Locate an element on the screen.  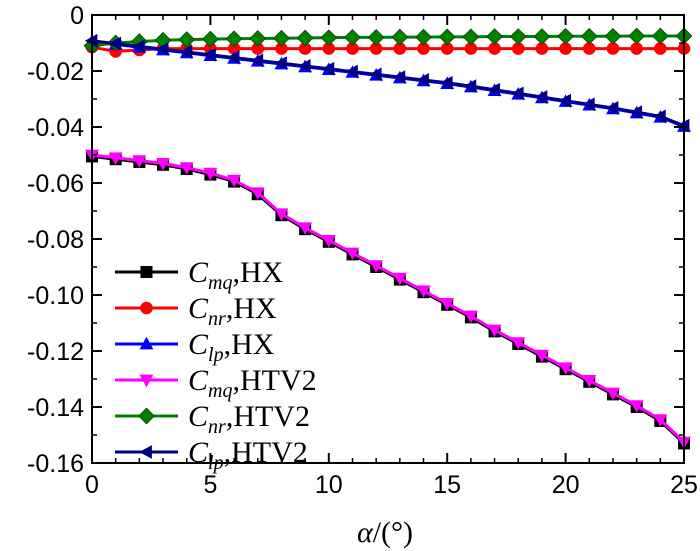
legend-marker-cnr-htv2 is located at coordinates (146, 416).